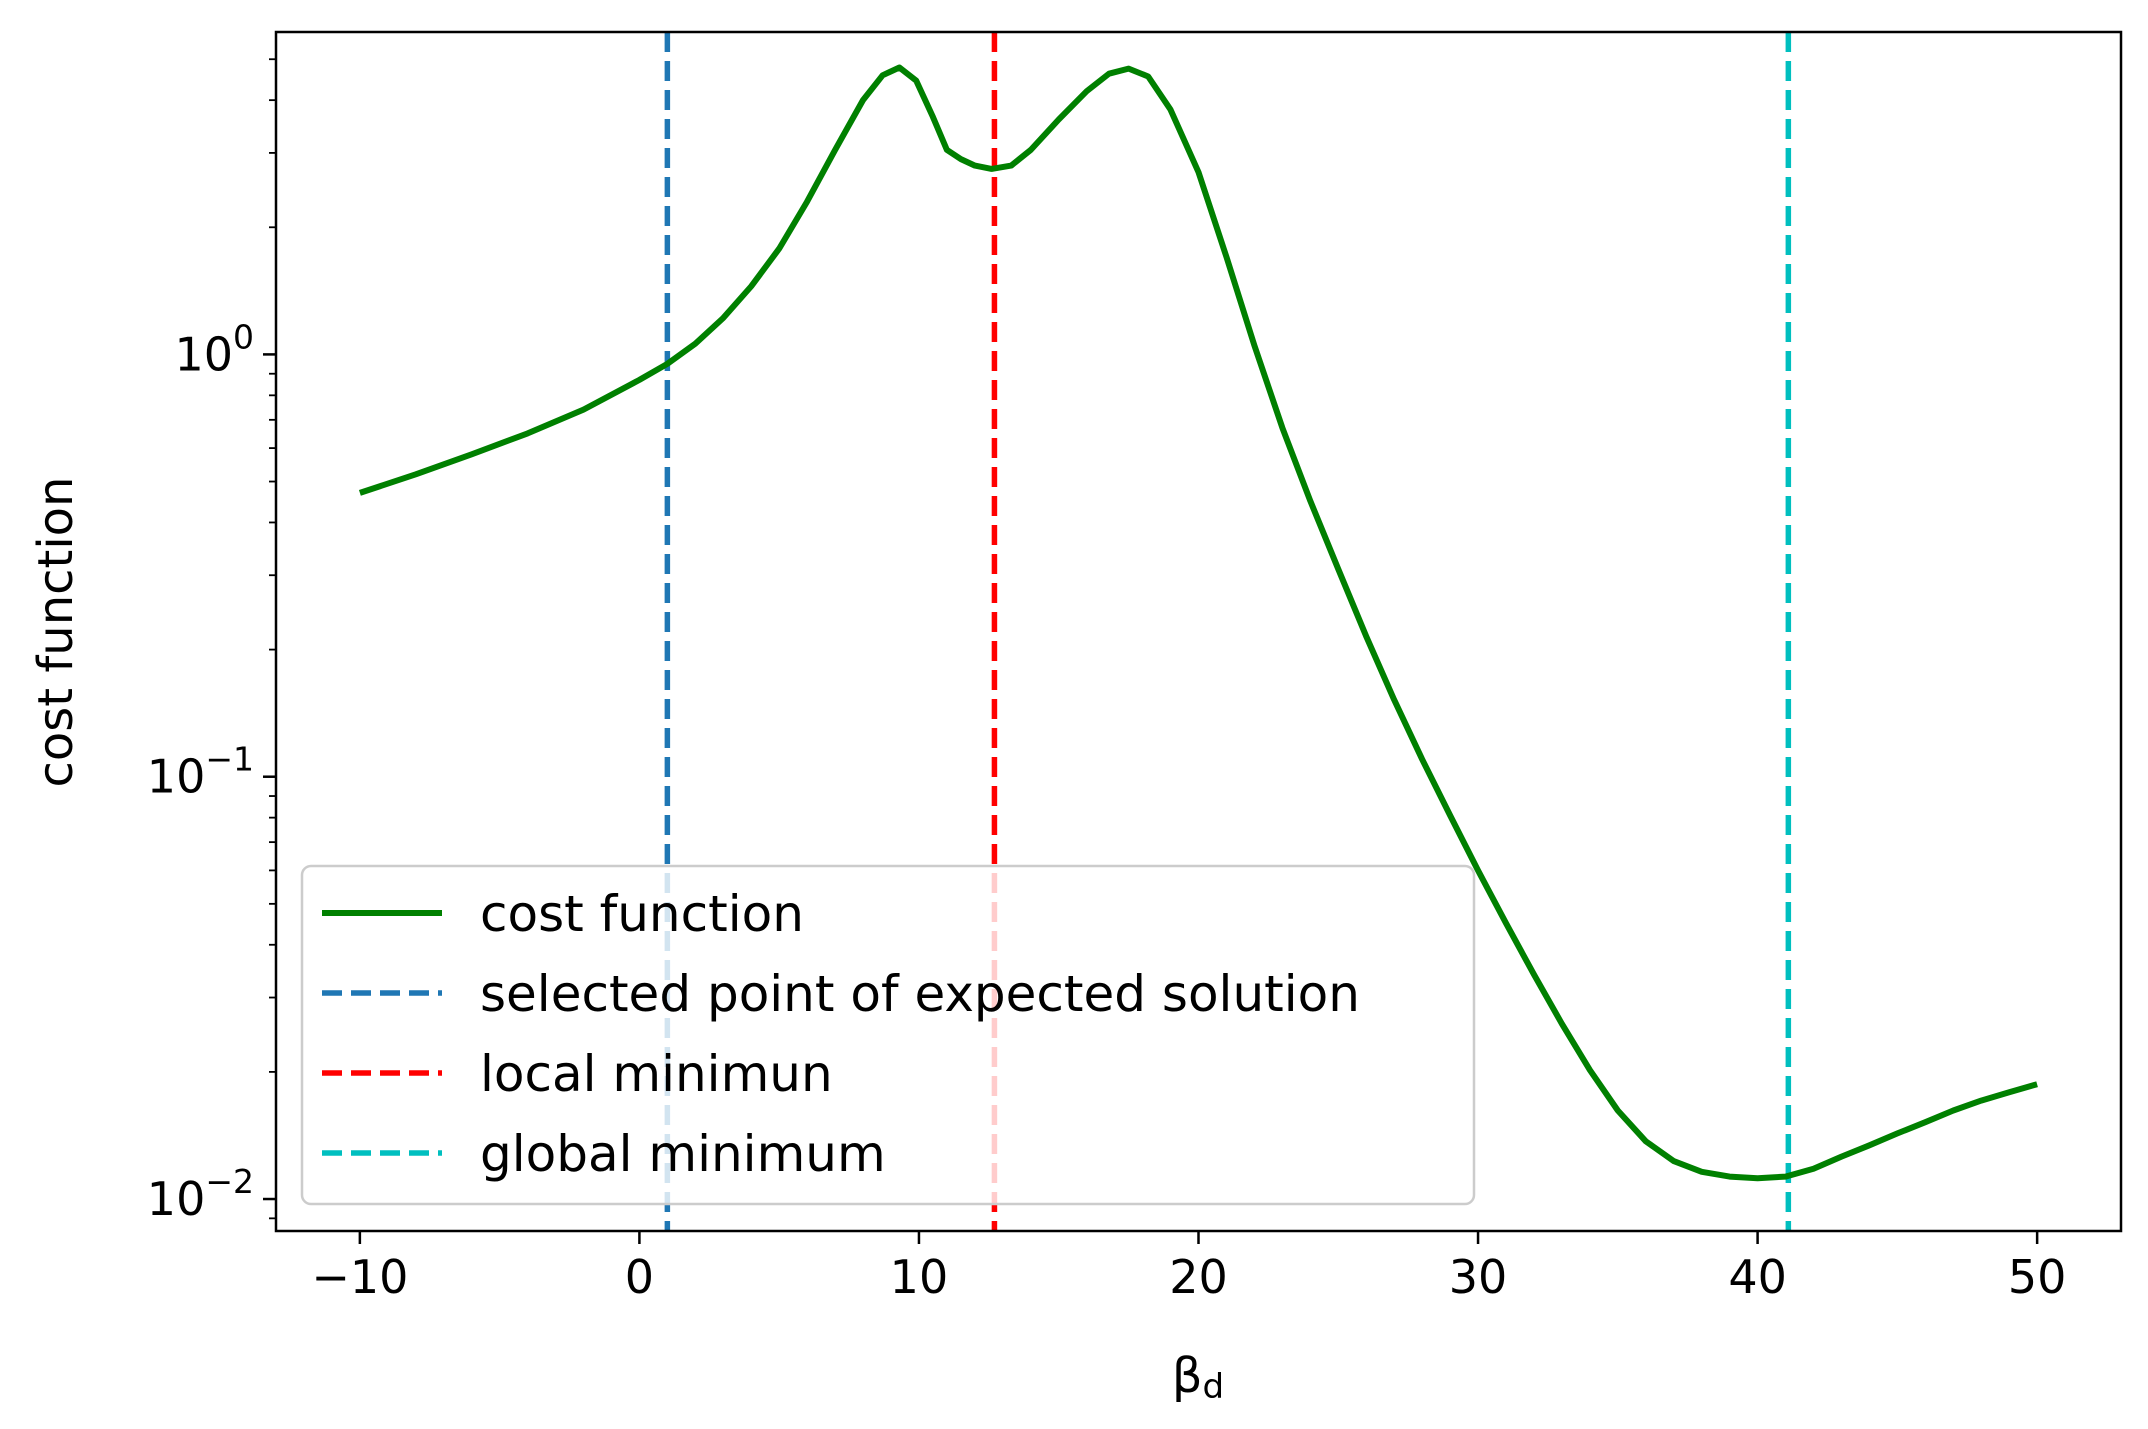  I want to click on x-axis-label: βd, so click(1198, 1377).